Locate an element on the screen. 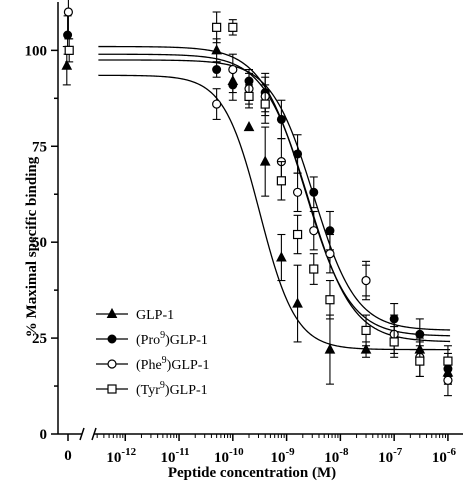 This screenshot has width=474, height=489. y-axis-title: % Maximal specific binding is located at coordinates (32, 246).